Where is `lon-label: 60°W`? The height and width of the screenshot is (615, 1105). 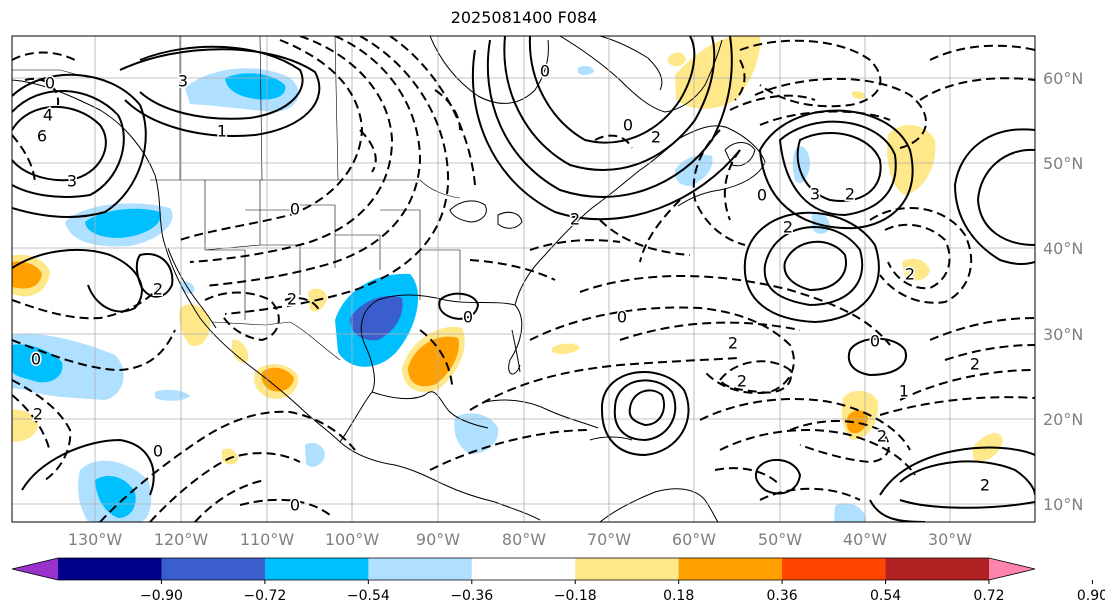 lon-label: 60°W is located at coordinates (694, 539).